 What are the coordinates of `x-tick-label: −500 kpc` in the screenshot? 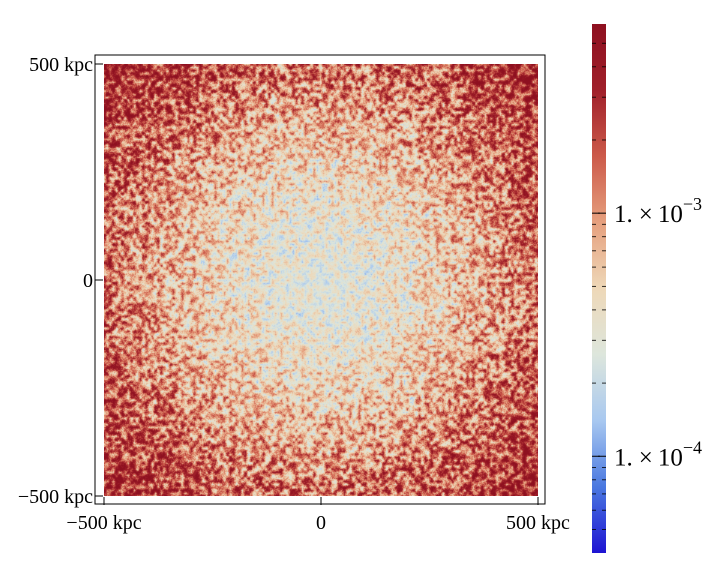 It's located at (103, 523).